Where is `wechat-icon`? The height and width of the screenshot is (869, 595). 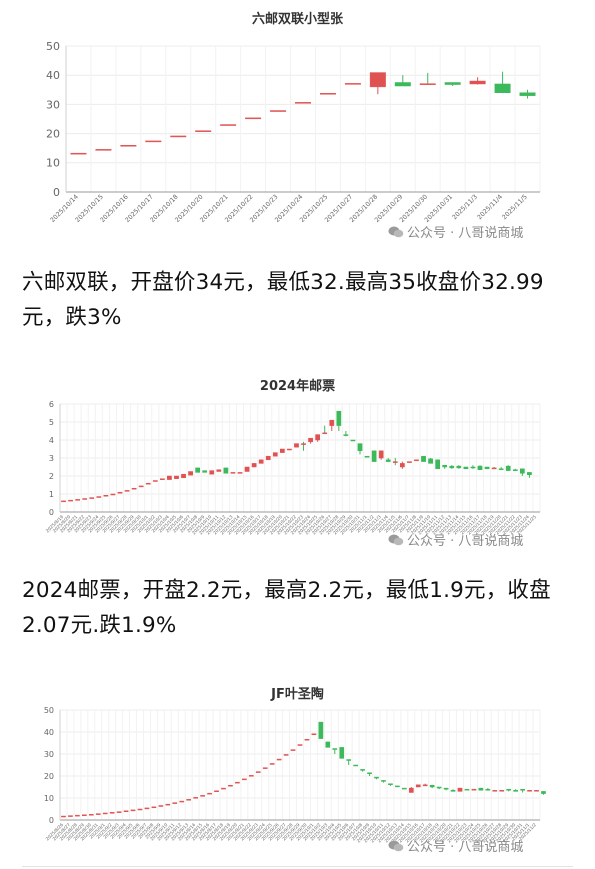 wechat-icon is located at coordinates (396, 540).